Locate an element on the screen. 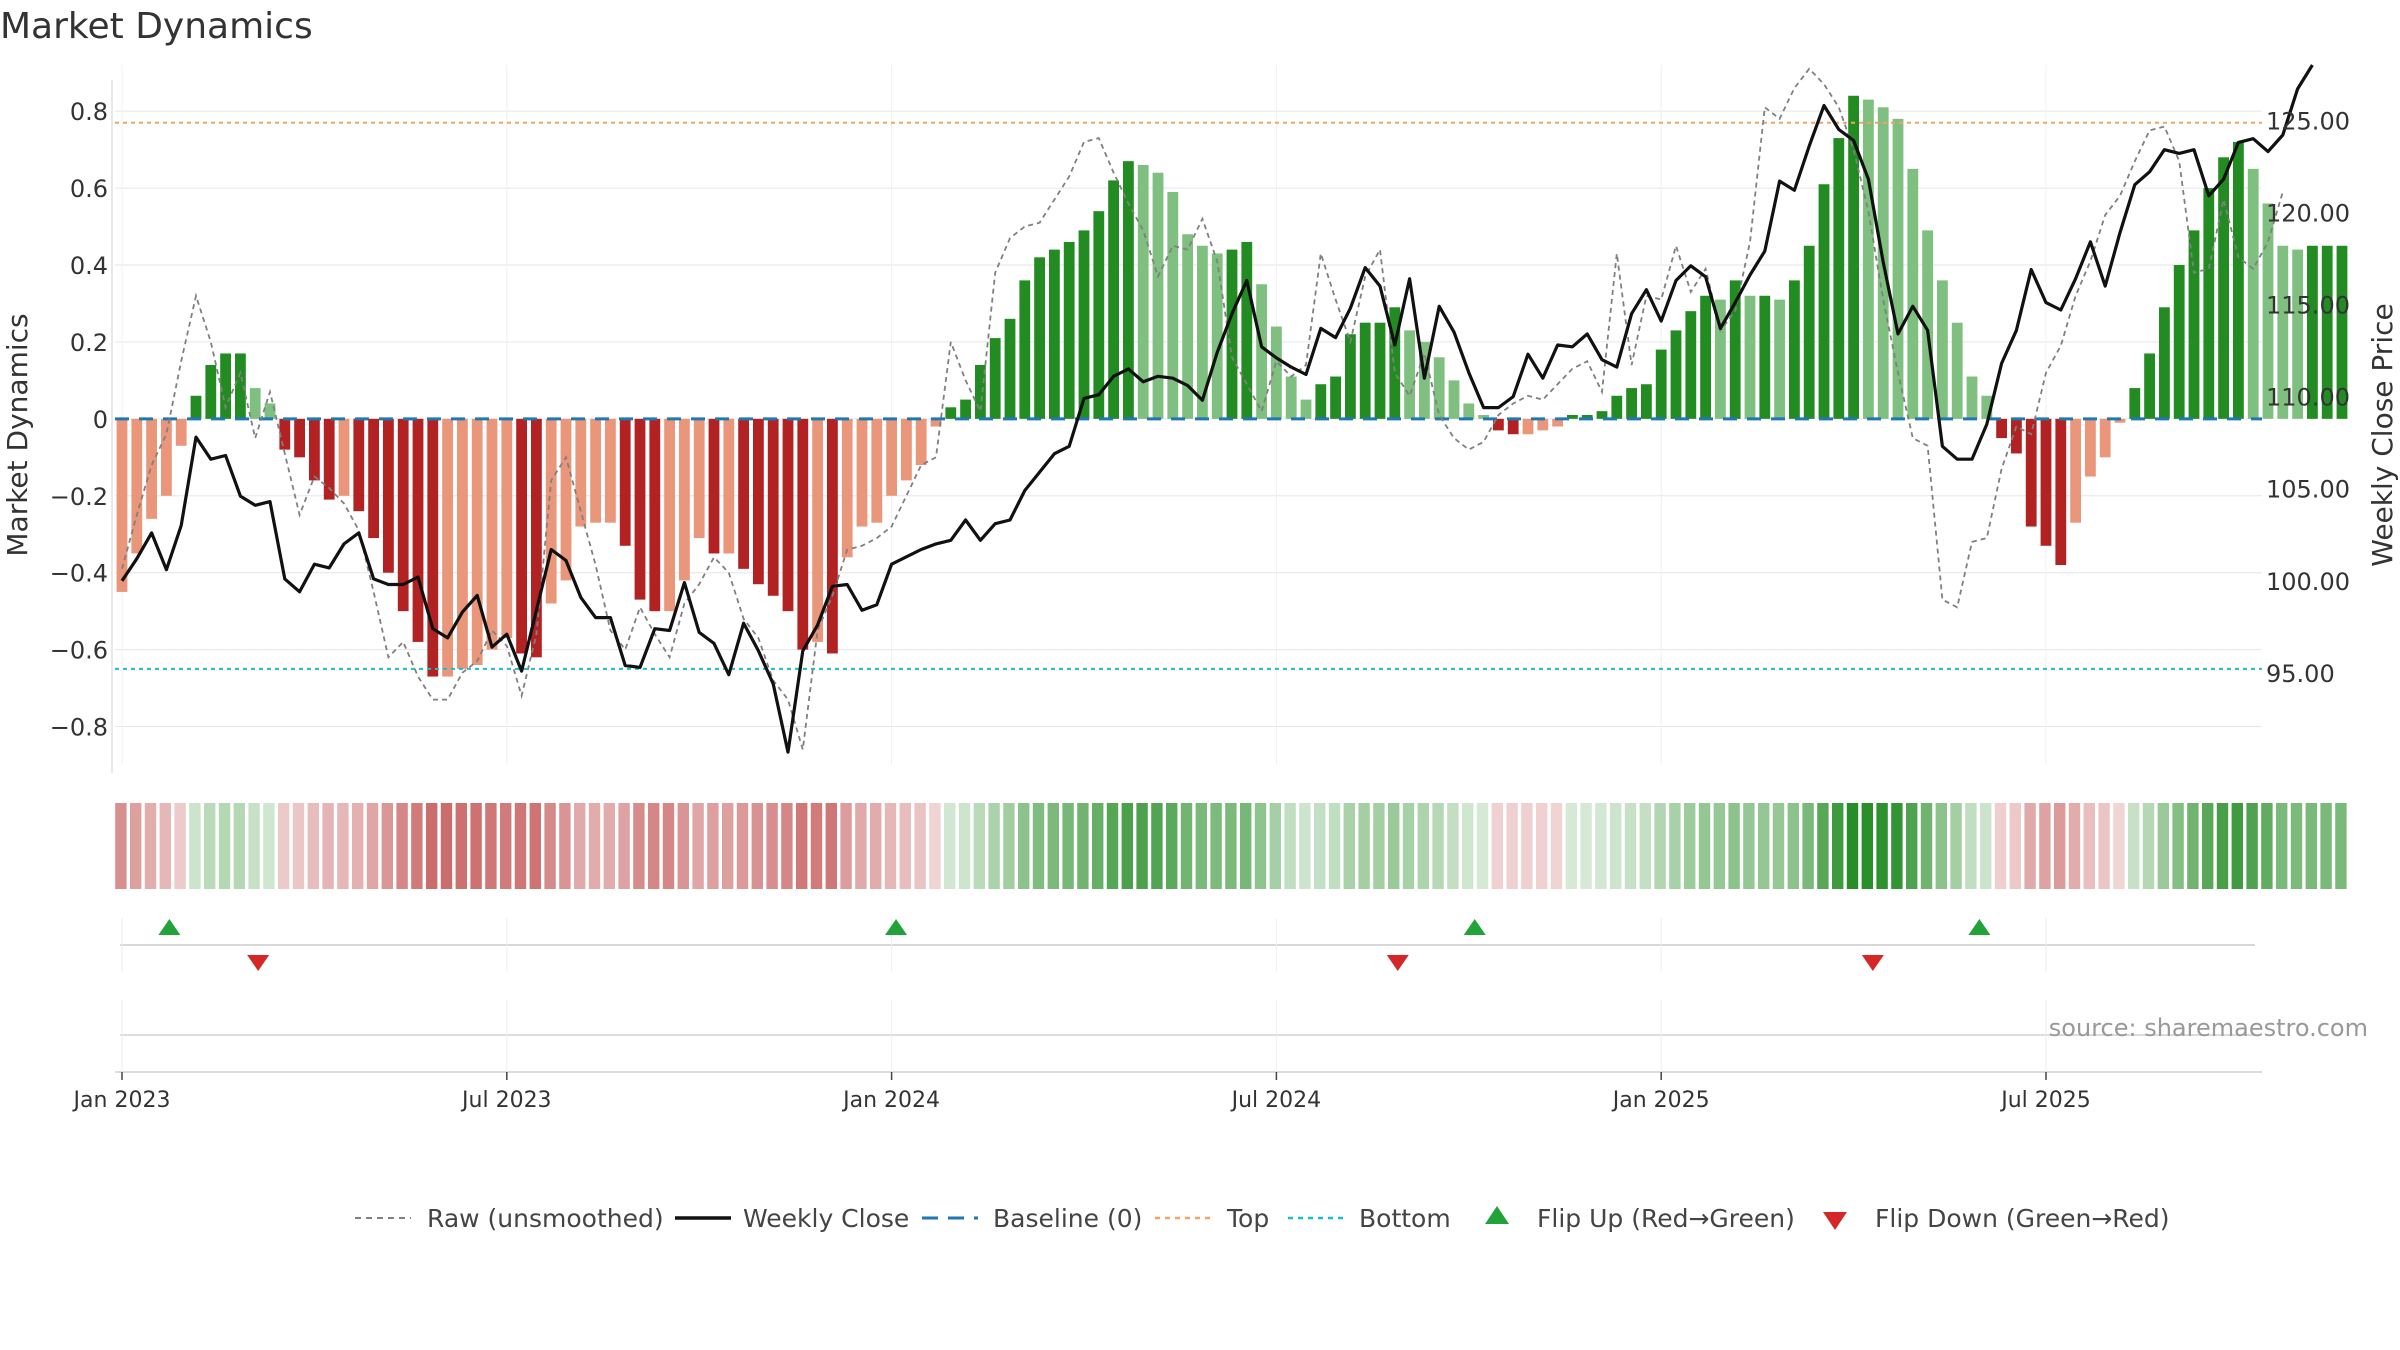 This screenshot has height=1350, width=2400. y-tick-label: 0.4 is located at coordinates (89, 266).